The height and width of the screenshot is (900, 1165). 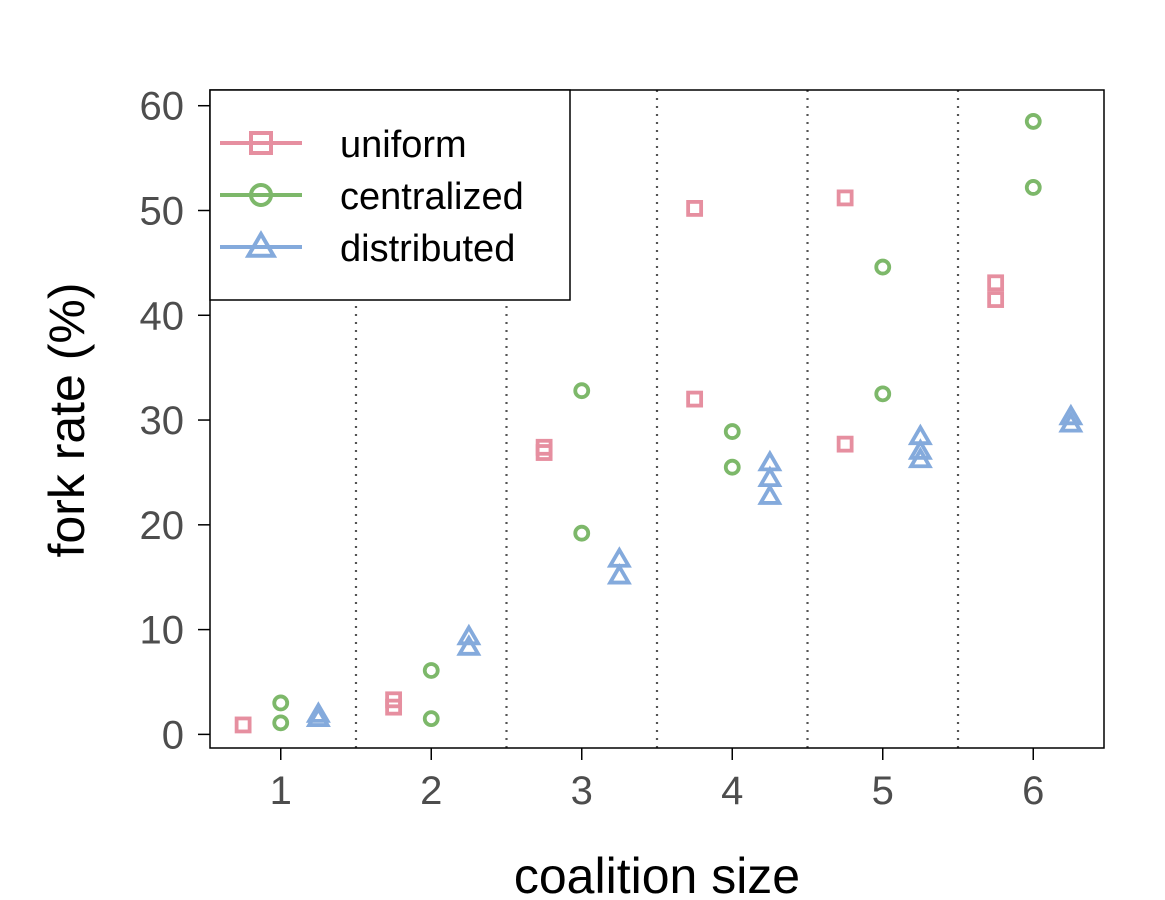 I want to click on y-tick-label: 40, so click(x=162, y=316).